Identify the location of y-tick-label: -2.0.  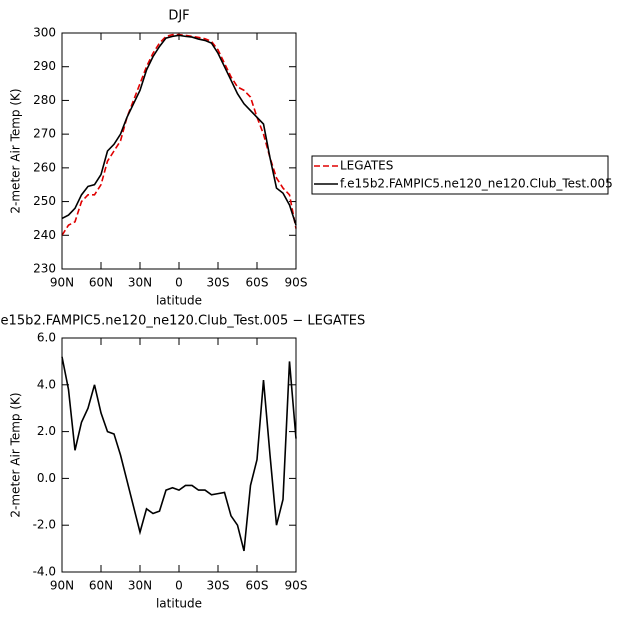
(44, 525).